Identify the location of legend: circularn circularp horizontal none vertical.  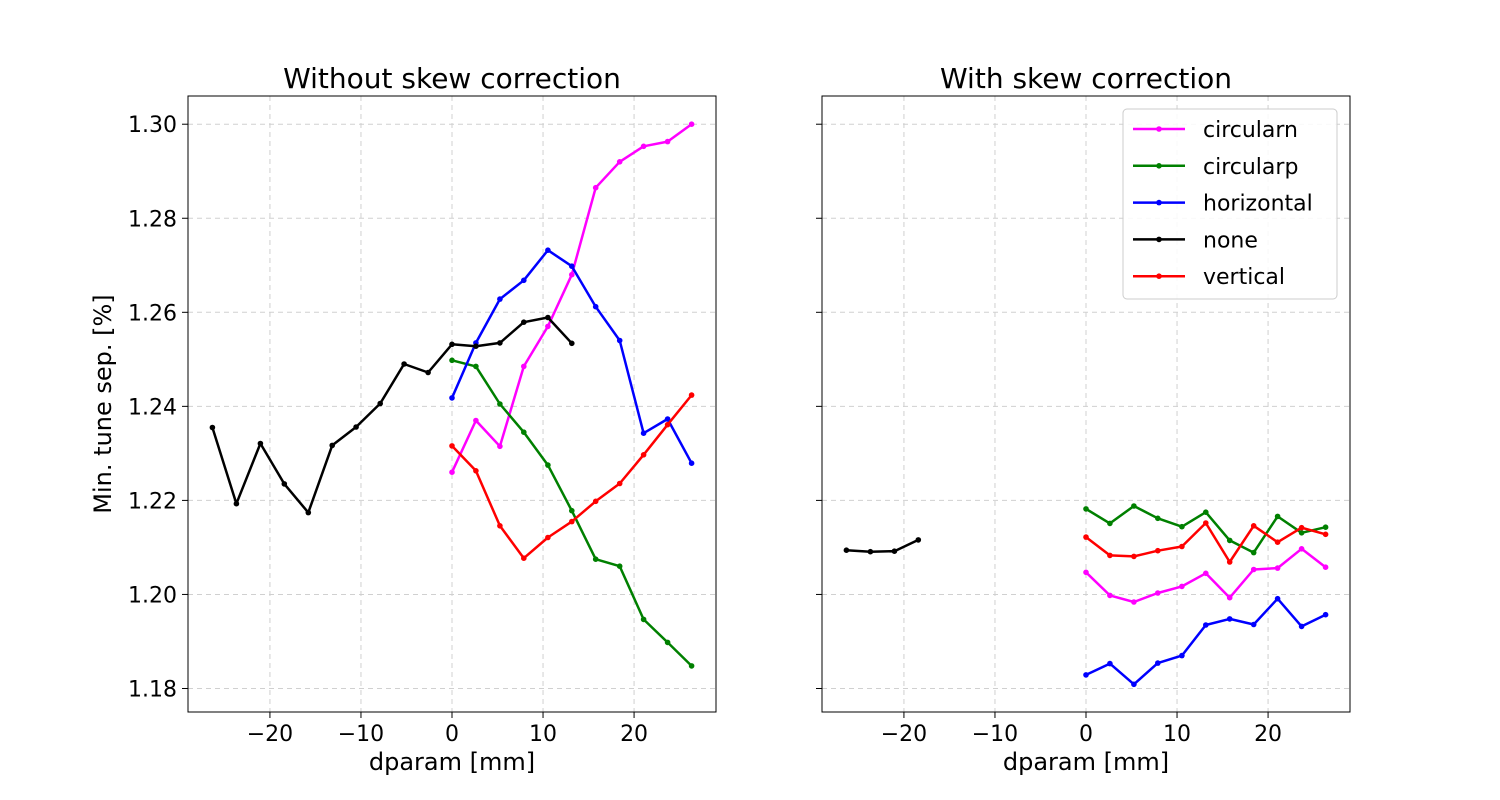
(1230, 204).